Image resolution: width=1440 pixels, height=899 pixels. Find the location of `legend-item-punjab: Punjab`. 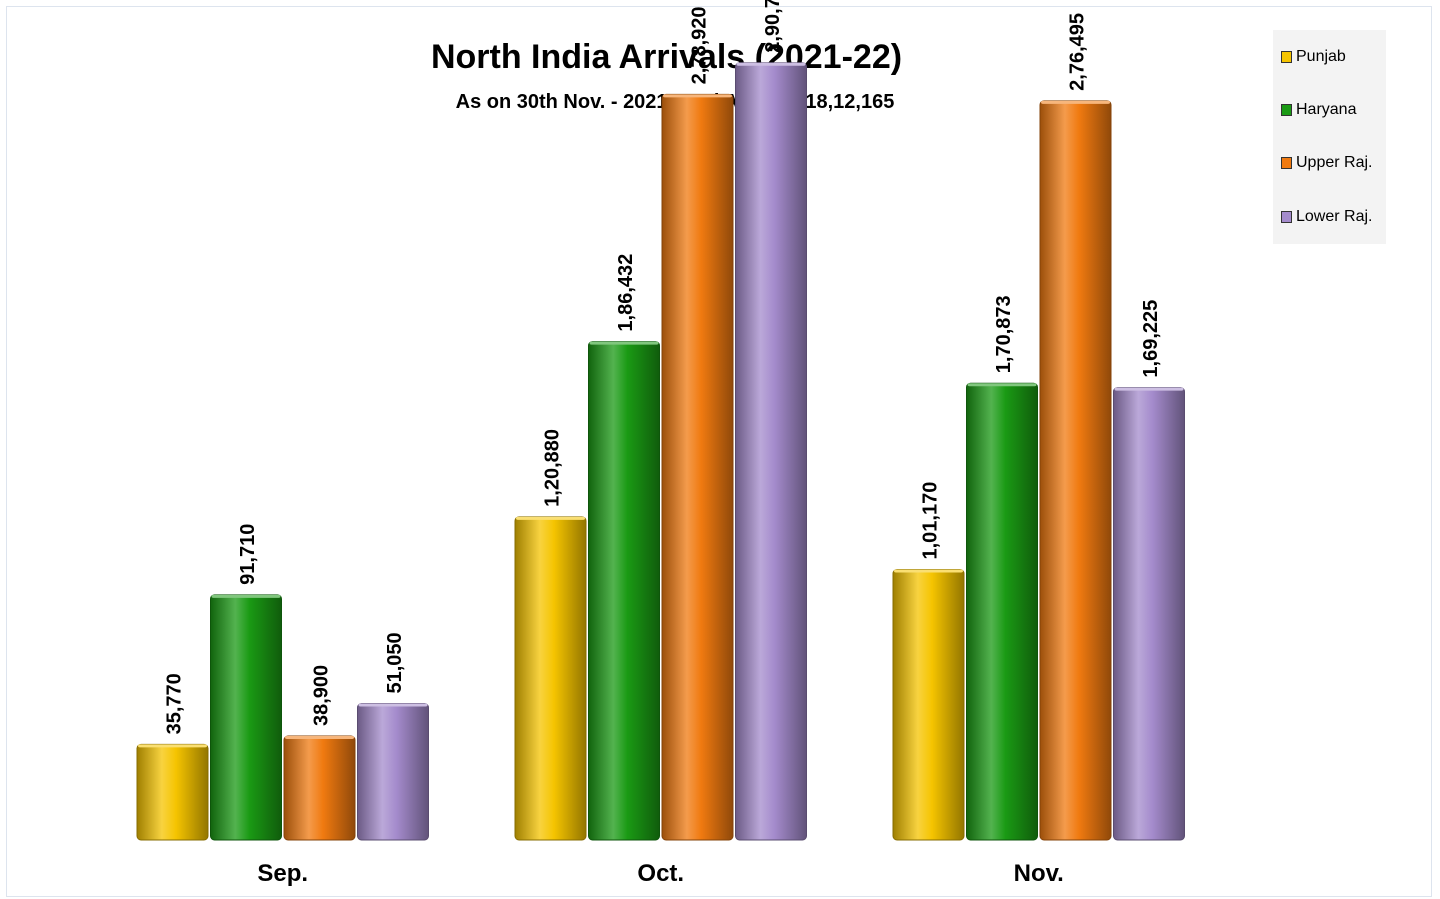

legend-item-punjab: Punjab is located at coordinates (1313, 57).